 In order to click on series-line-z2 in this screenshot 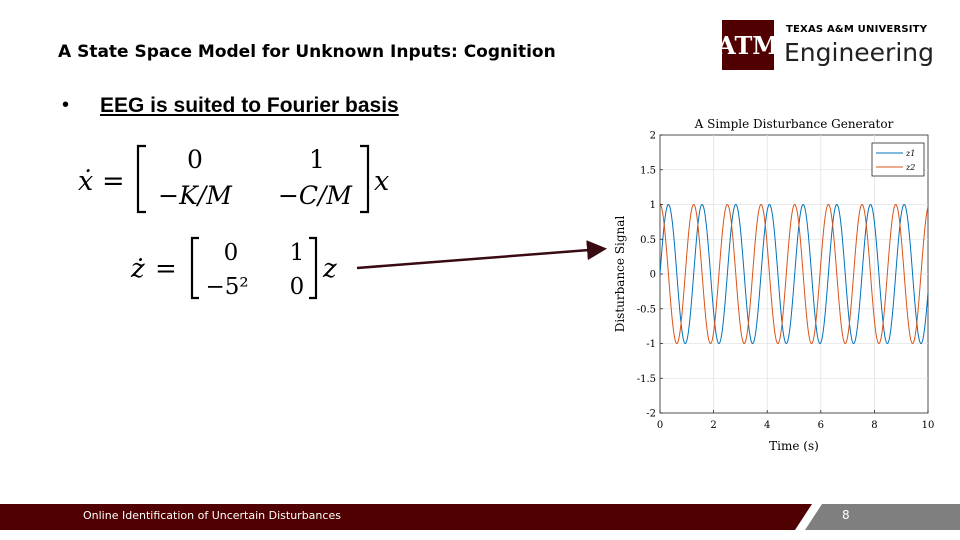, I will do `click(794, 274)`.